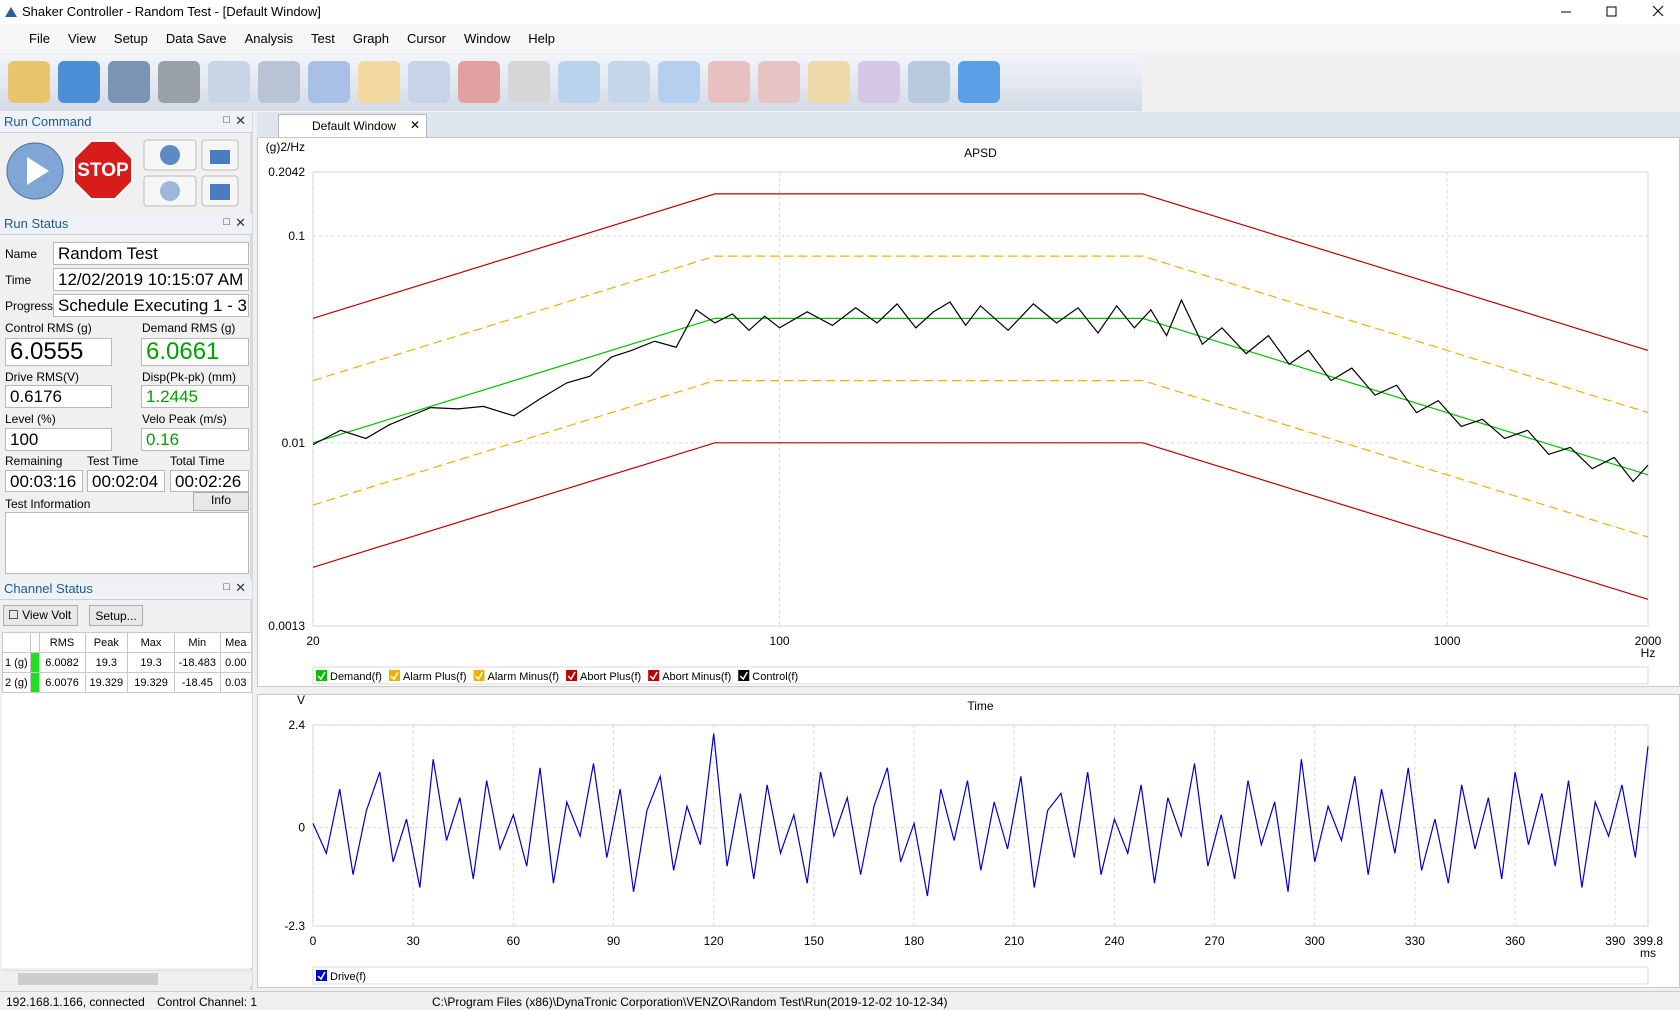  Describe the element at coordinates (679, 82) in the screenshot. I see `fit-button` at that location.